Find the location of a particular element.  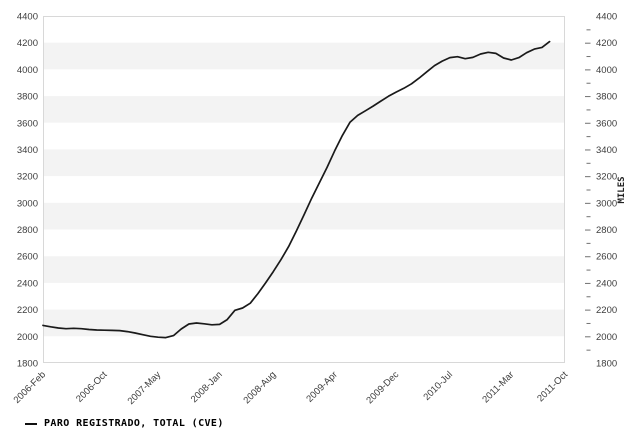

y-tick-label-right: 3800 is located at coordinates (606, 97).